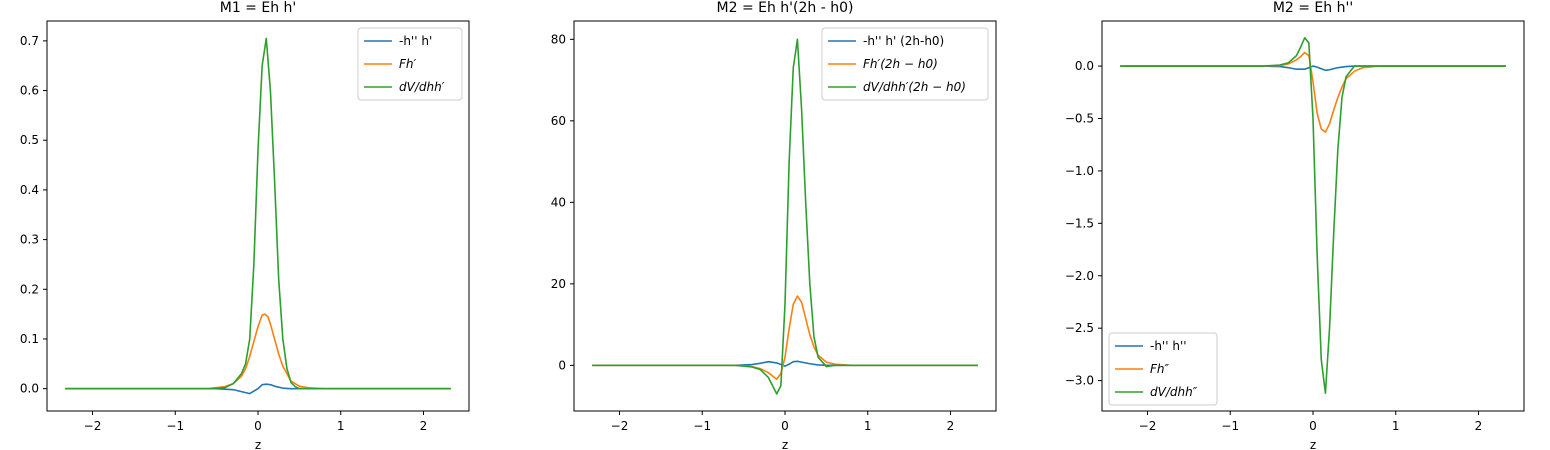 The height and width of the screenshot is (450, 1550). I want to click on y-tick-label: 80, so click(558, 39).